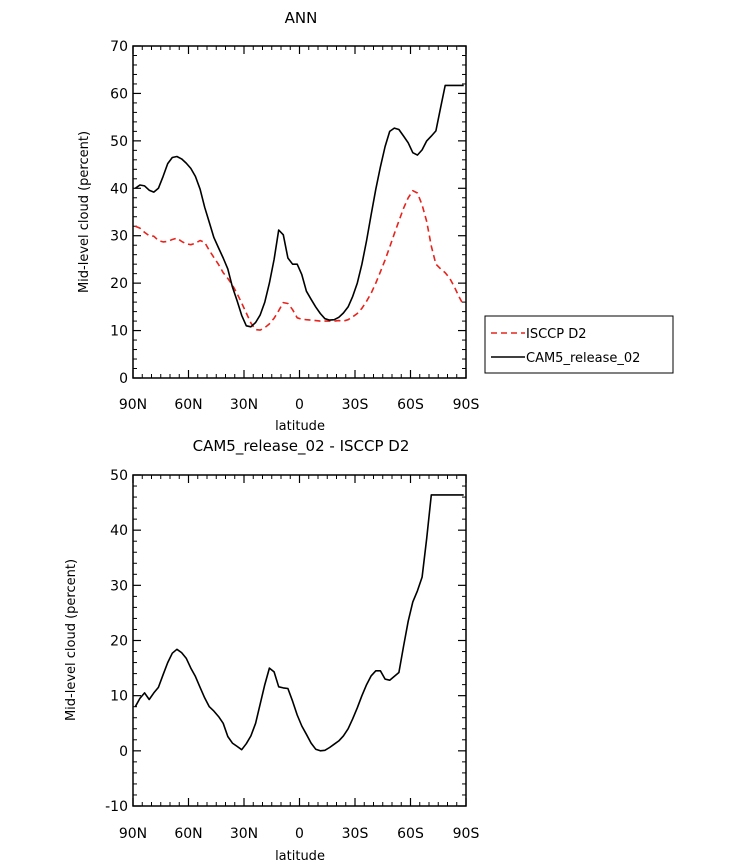  I want to click on legend-label-cam5: CAM5_release_02, so click(583, 358).